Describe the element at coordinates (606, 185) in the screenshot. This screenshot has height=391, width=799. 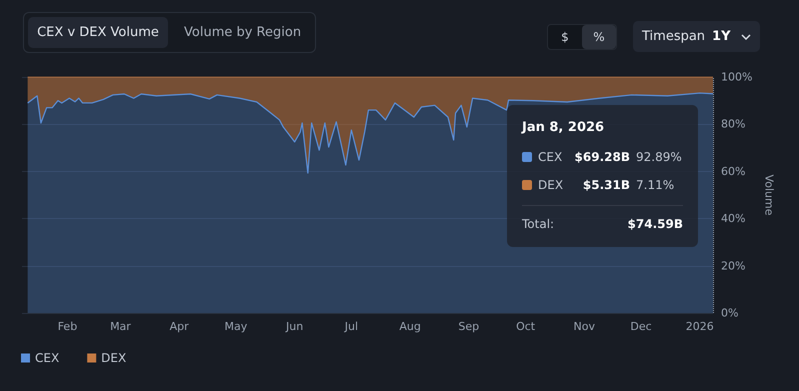
I see `annotation: $5.31B` at that location.